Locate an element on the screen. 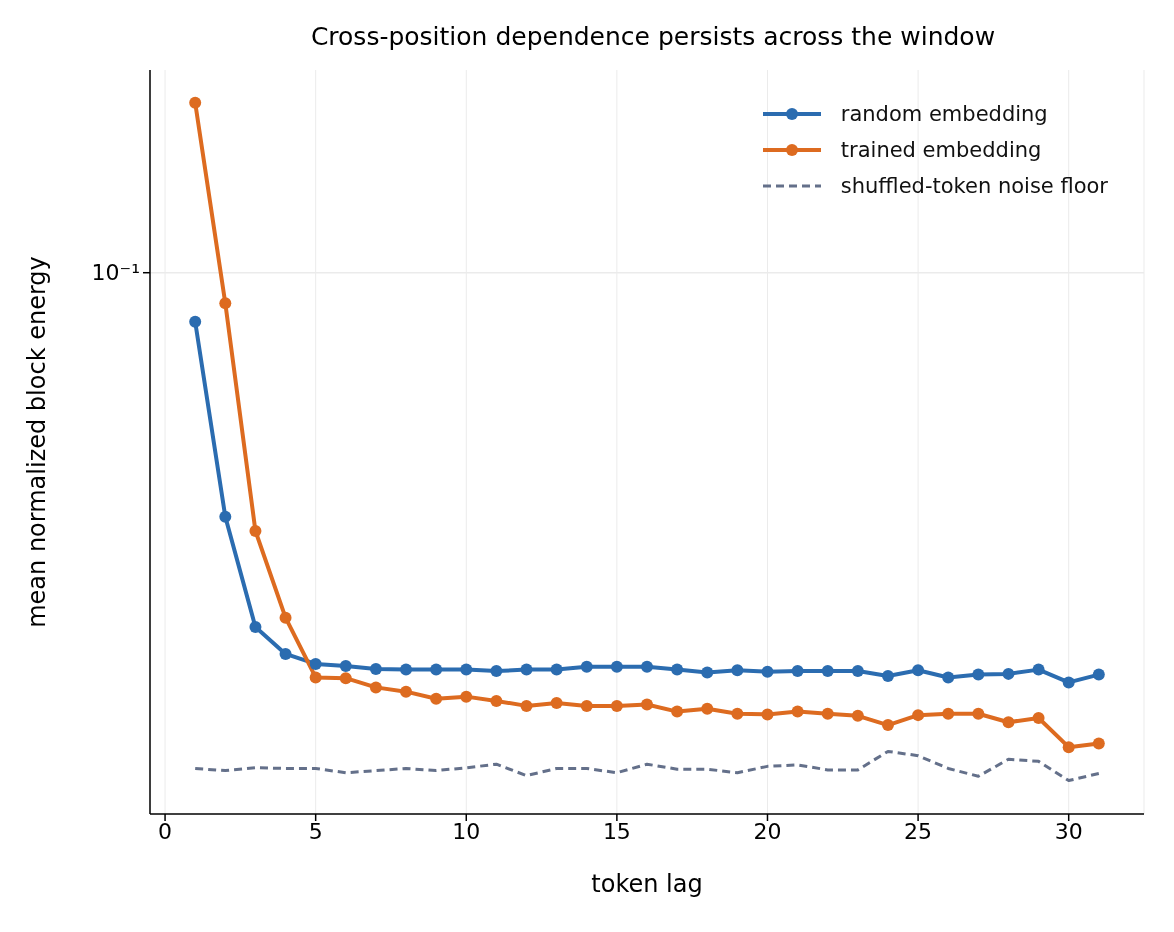  legend-label: shuffled-token noise floor is located at coordinates (974, 186).